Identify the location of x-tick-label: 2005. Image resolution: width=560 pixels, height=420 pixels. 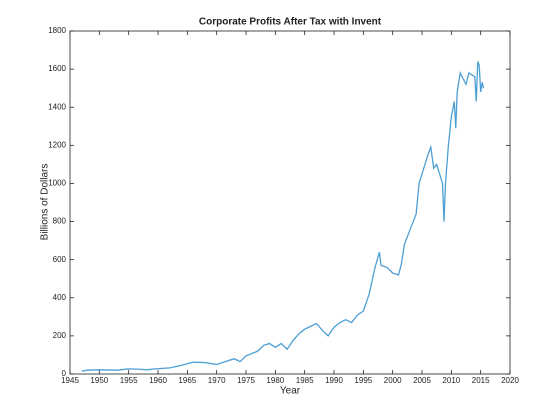
(422, 380).